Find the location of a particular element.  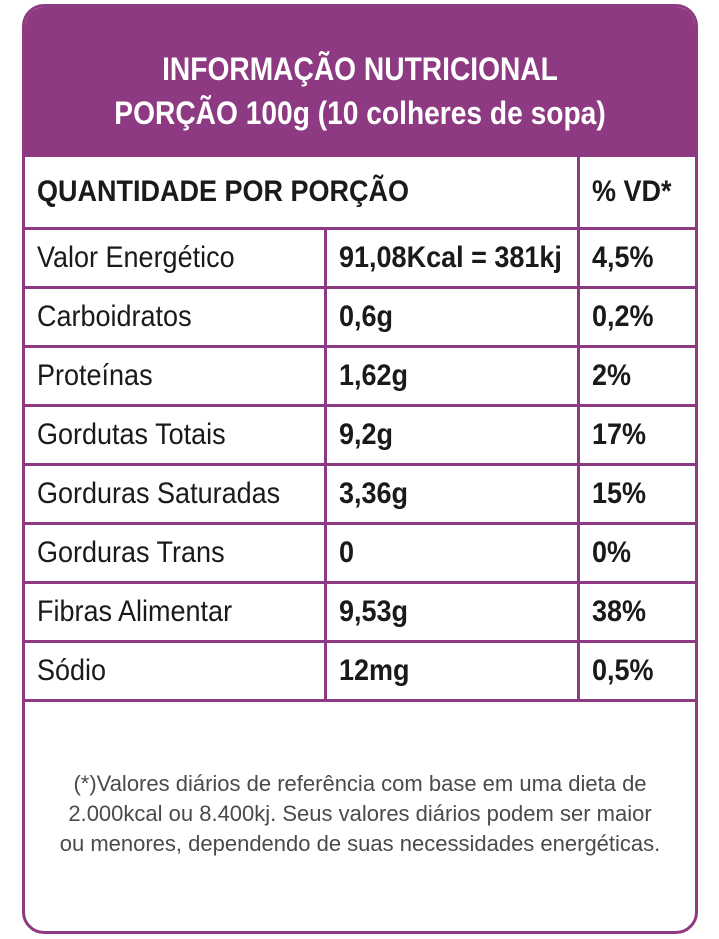

nutrient-name: Carboidratos is located at coordinates (176, 316).